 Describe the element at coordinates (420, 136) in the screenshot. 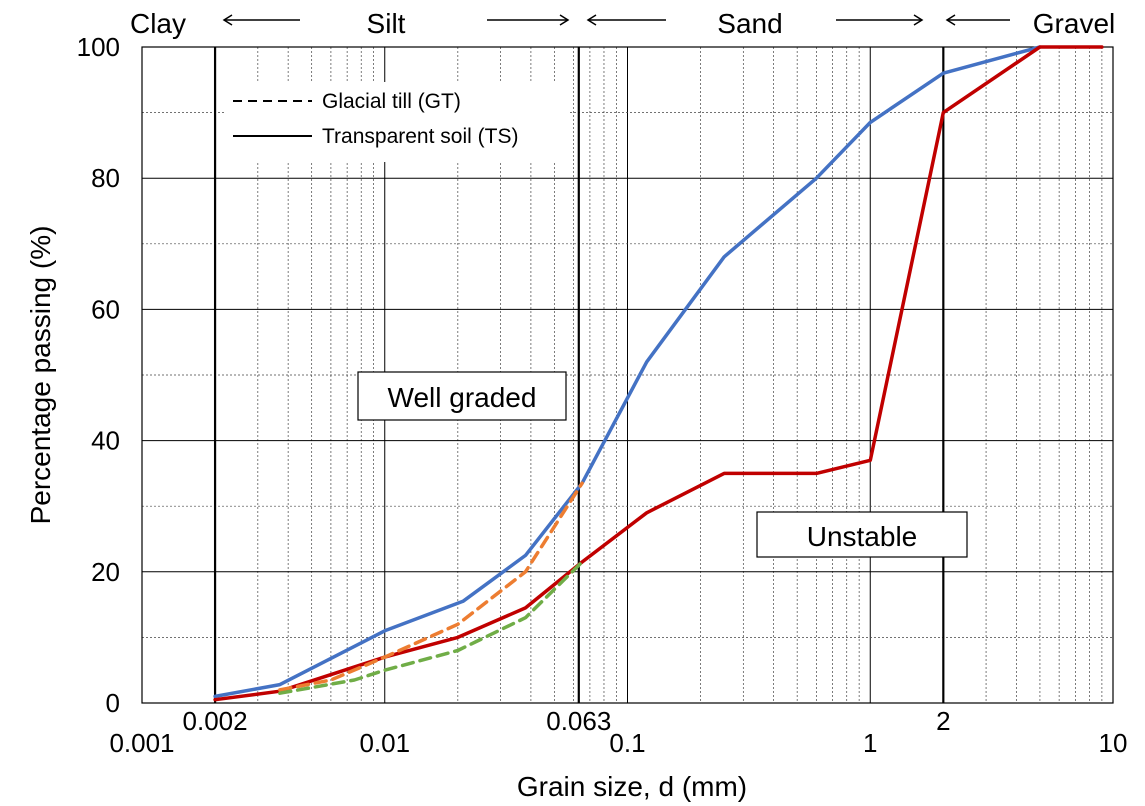

I see `legend-label-transparent-soil: Transparent soil (TS)` at that location.